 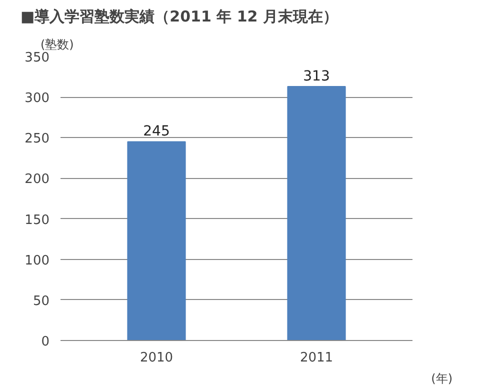 What do you see at coordinates (45, 342) in the screenshot?
I see `y-tick-label: 0` at bounding box center [45, 342].